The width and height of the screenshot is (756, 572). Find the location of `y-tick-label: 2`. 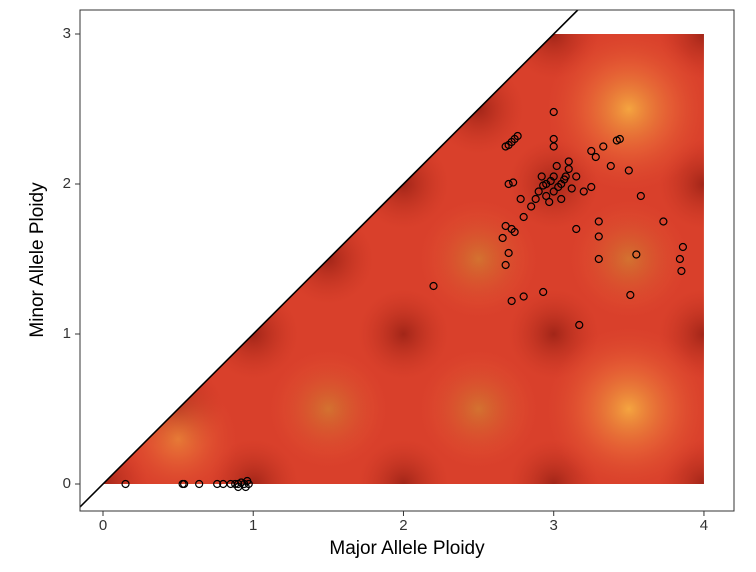

y-tick-label: 2 is located at coordinates (67, 183).